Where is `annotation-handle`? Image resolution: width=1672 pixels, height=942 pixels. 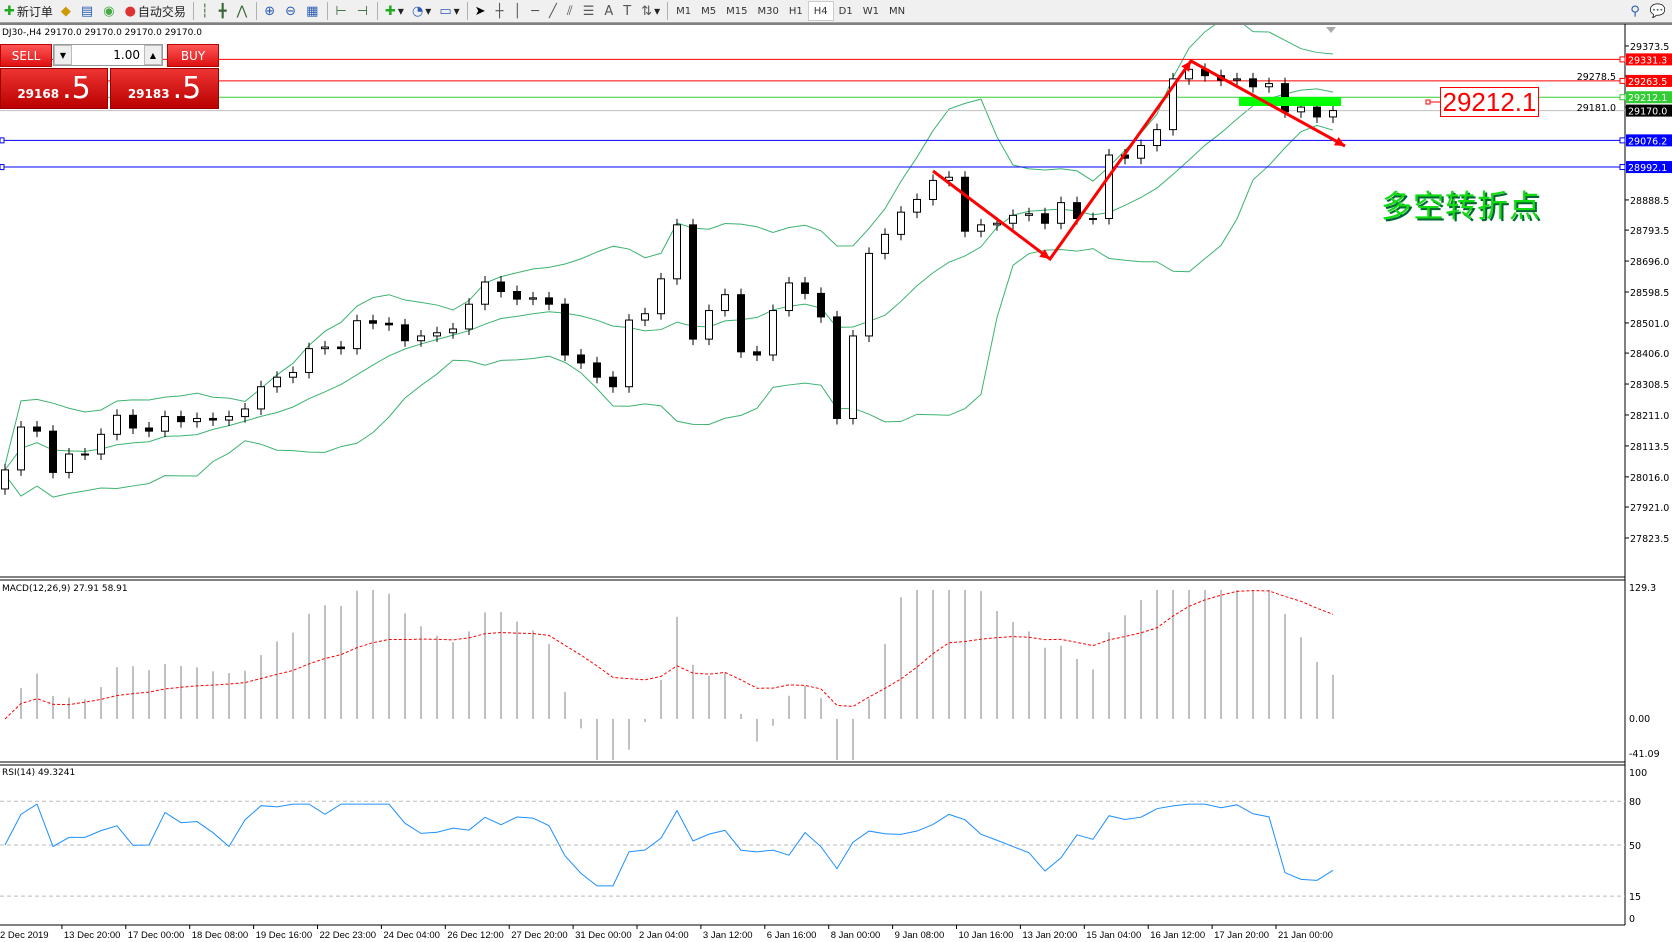 annotation-handle is located at coordinates (1428, 102).